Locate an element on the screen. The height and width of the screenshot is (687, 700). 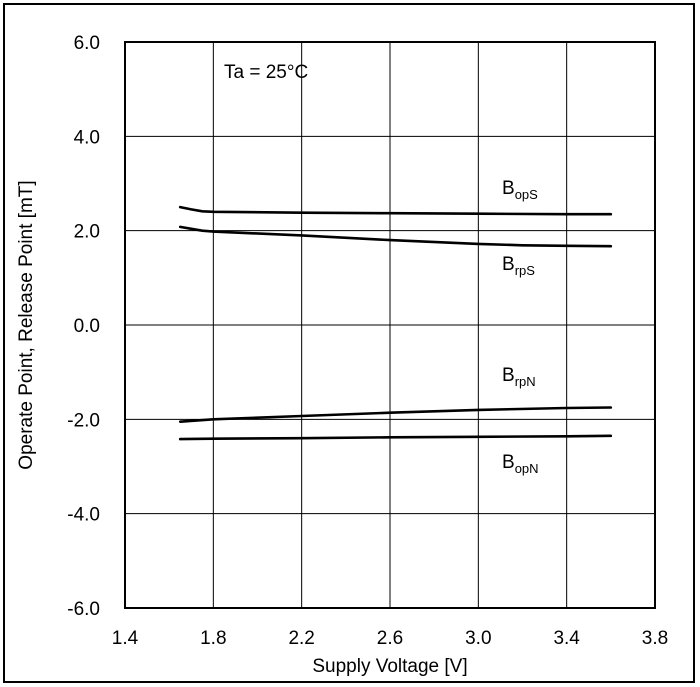
series-labels: BopS BrpS BrpN BopN is located at coordinates (520, 327).